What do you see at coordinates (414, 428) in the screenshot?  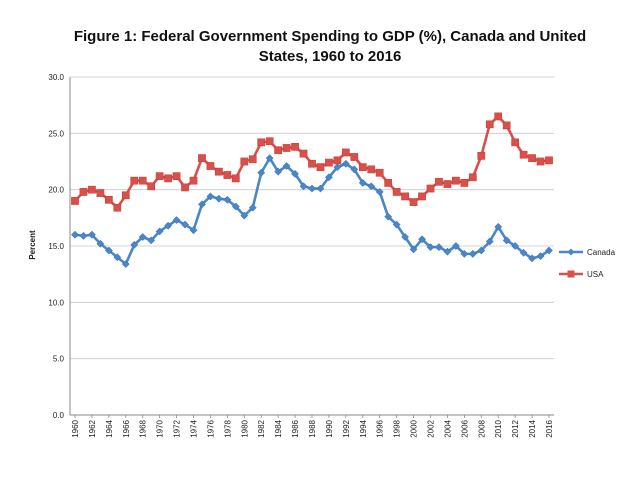 I see `x-tick-label: 2000` at bounding box center [414, 428].